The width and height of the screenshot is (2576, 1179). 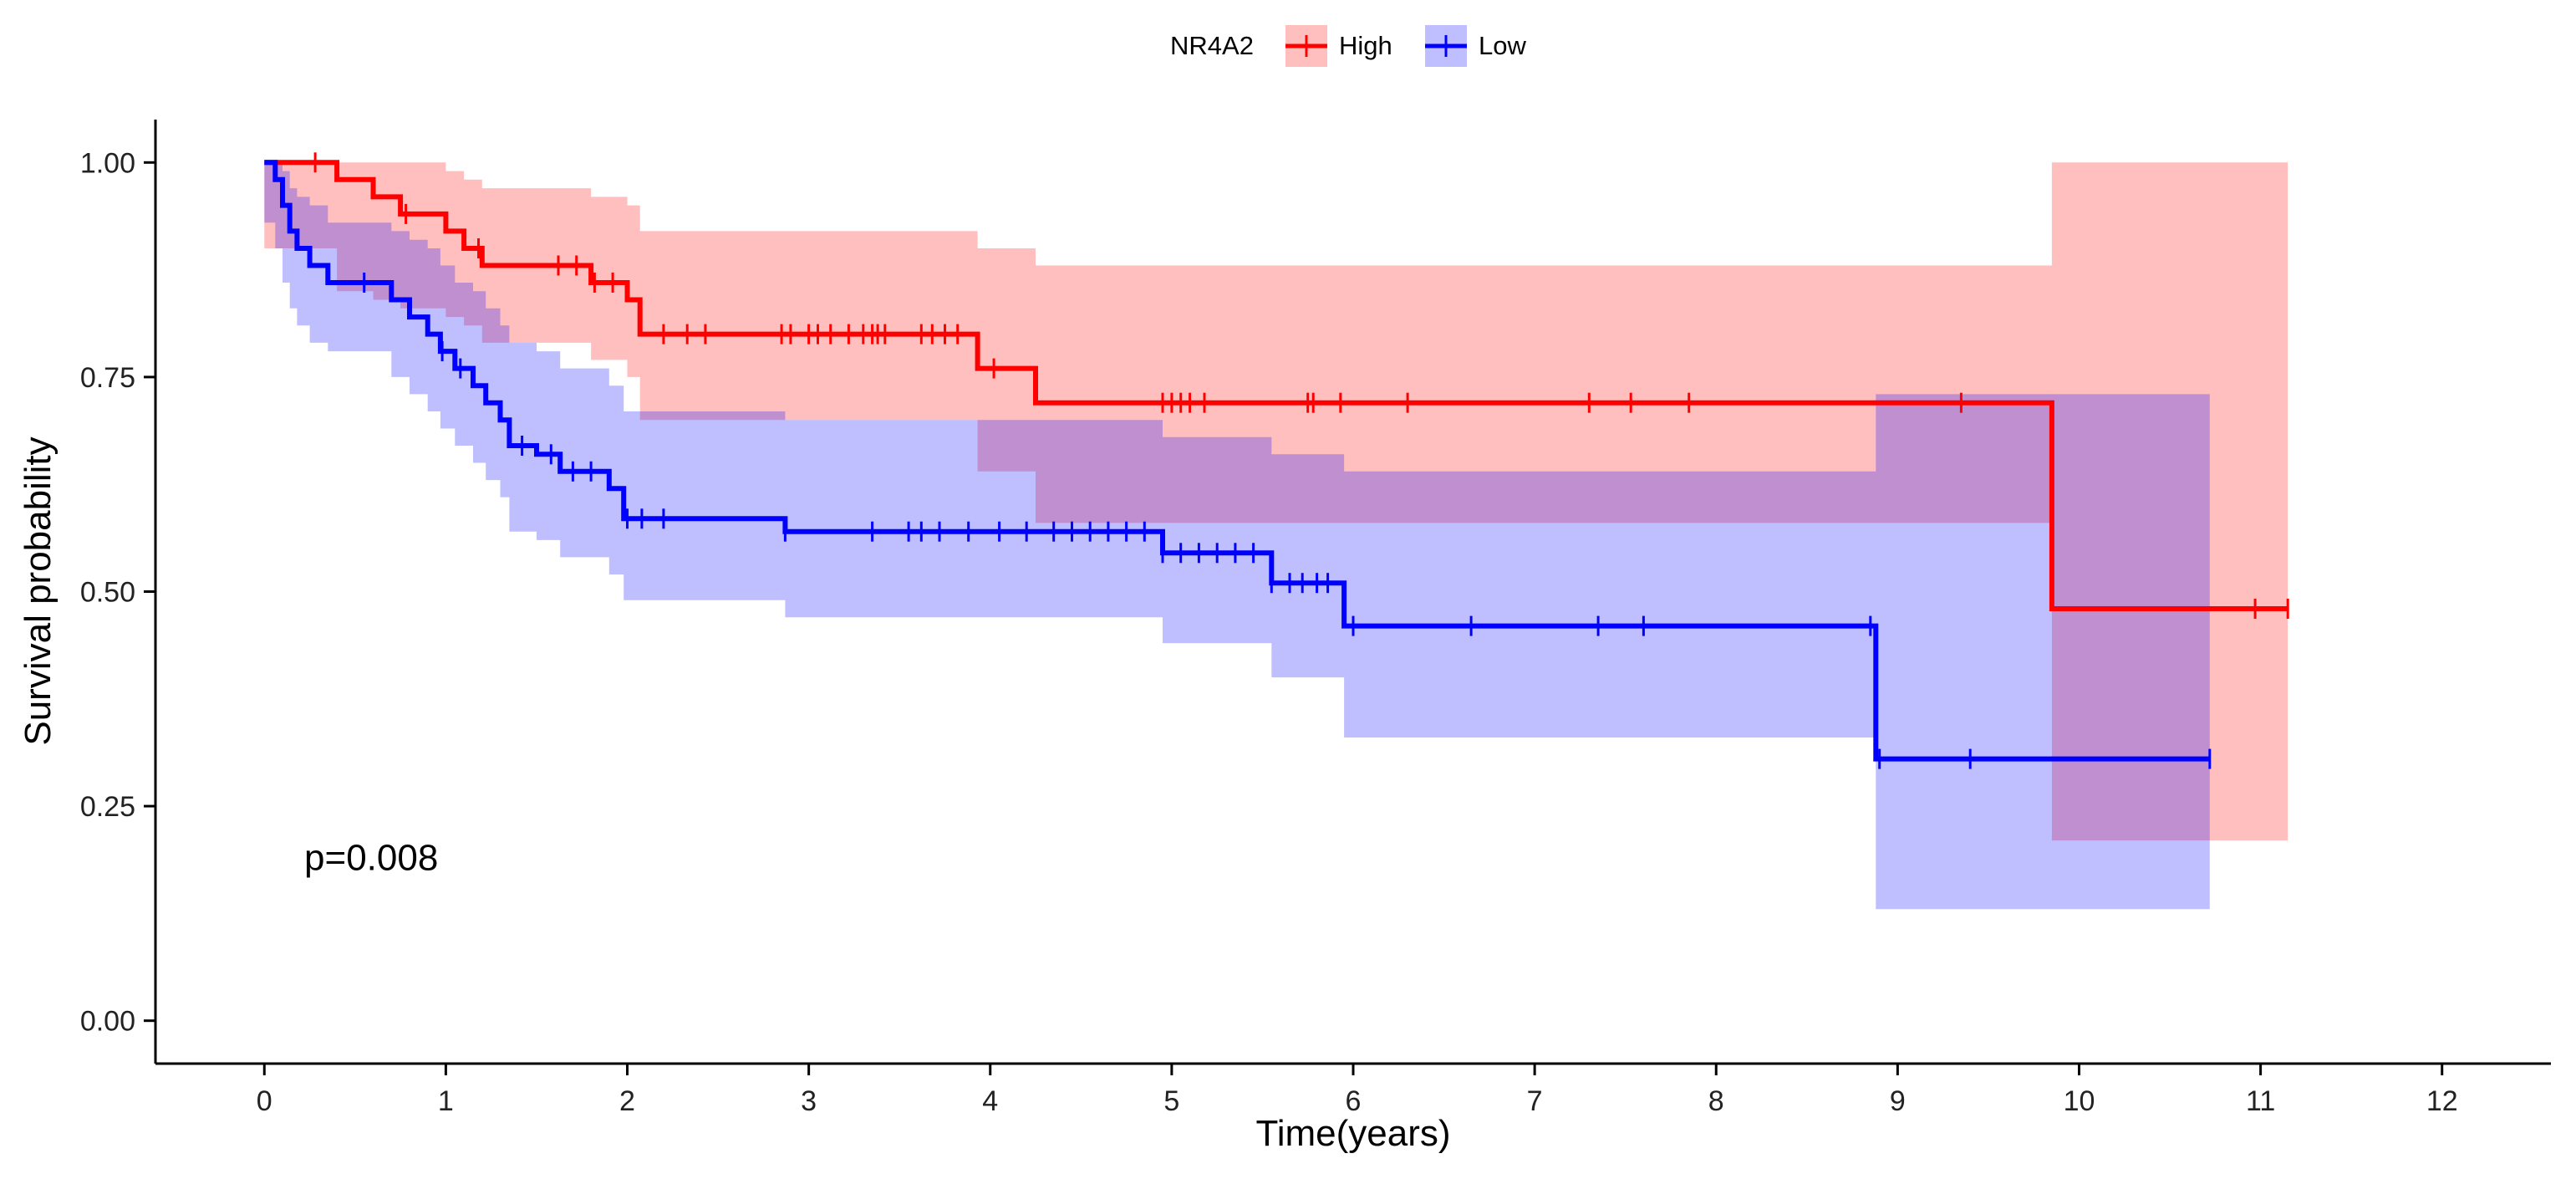 I want to click on legend-label-low: Low, so click(x=1502, y=45).